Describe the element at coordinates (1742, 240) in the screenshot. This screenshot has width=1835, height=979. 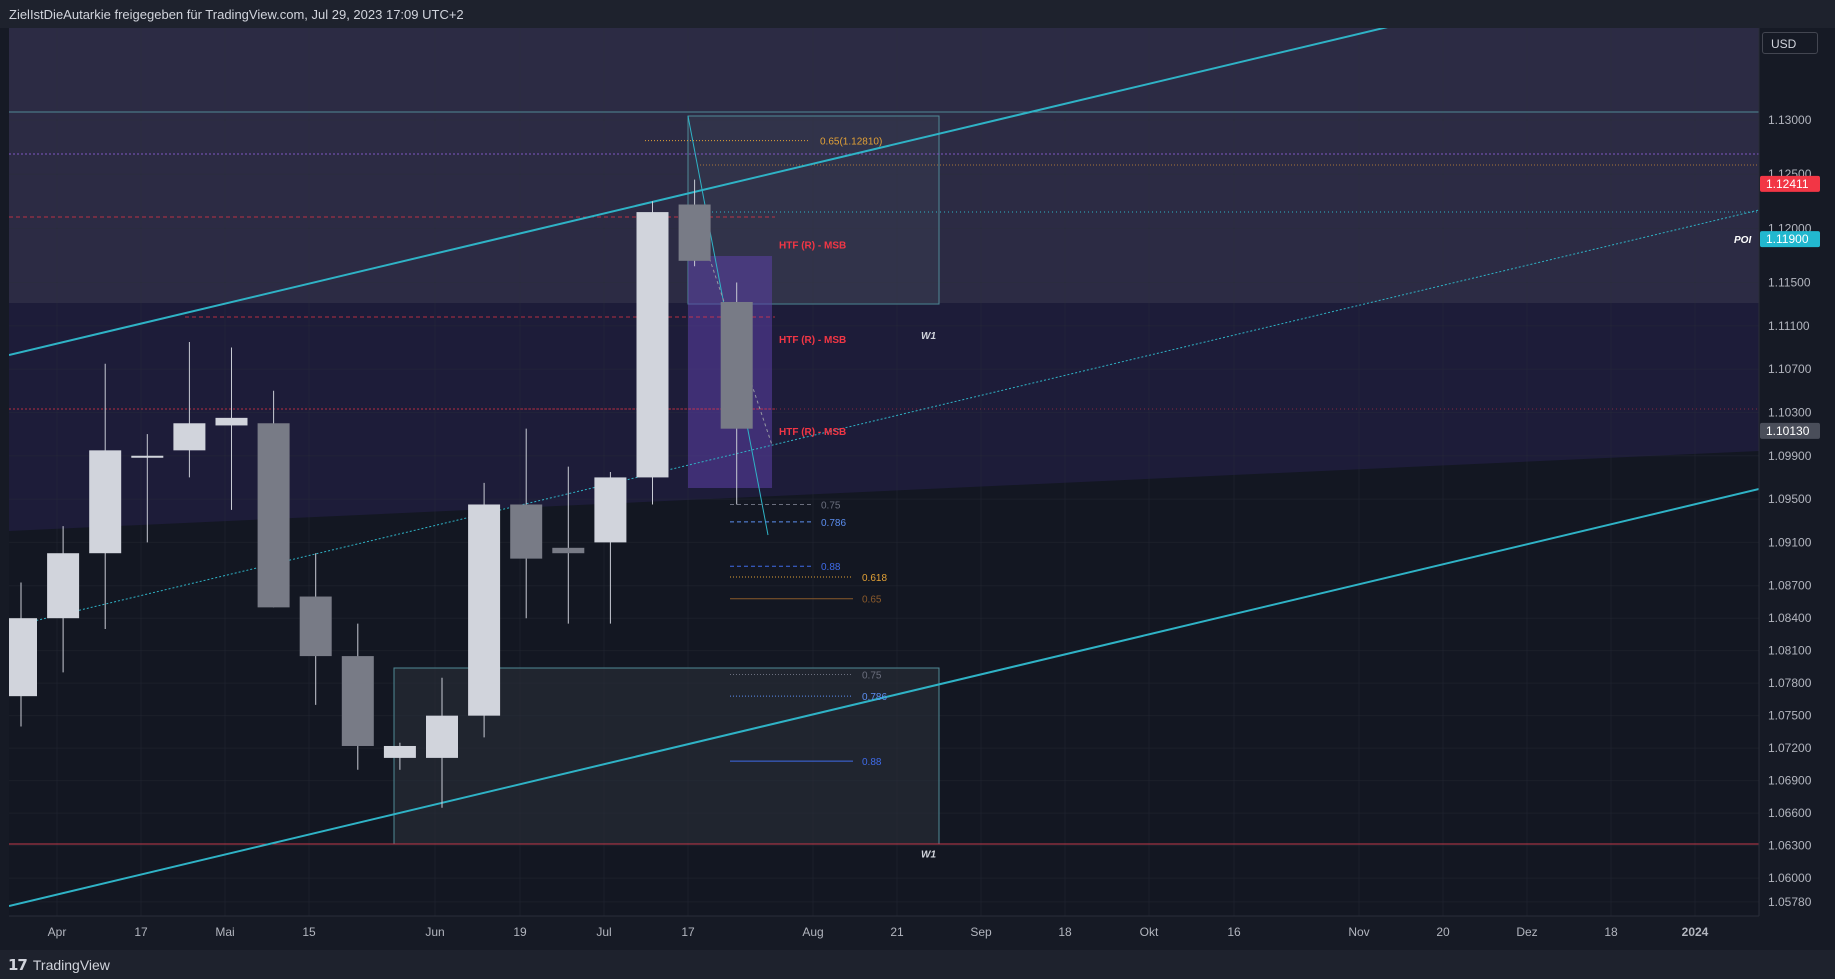
I see `annotation-label: POI` at that location.